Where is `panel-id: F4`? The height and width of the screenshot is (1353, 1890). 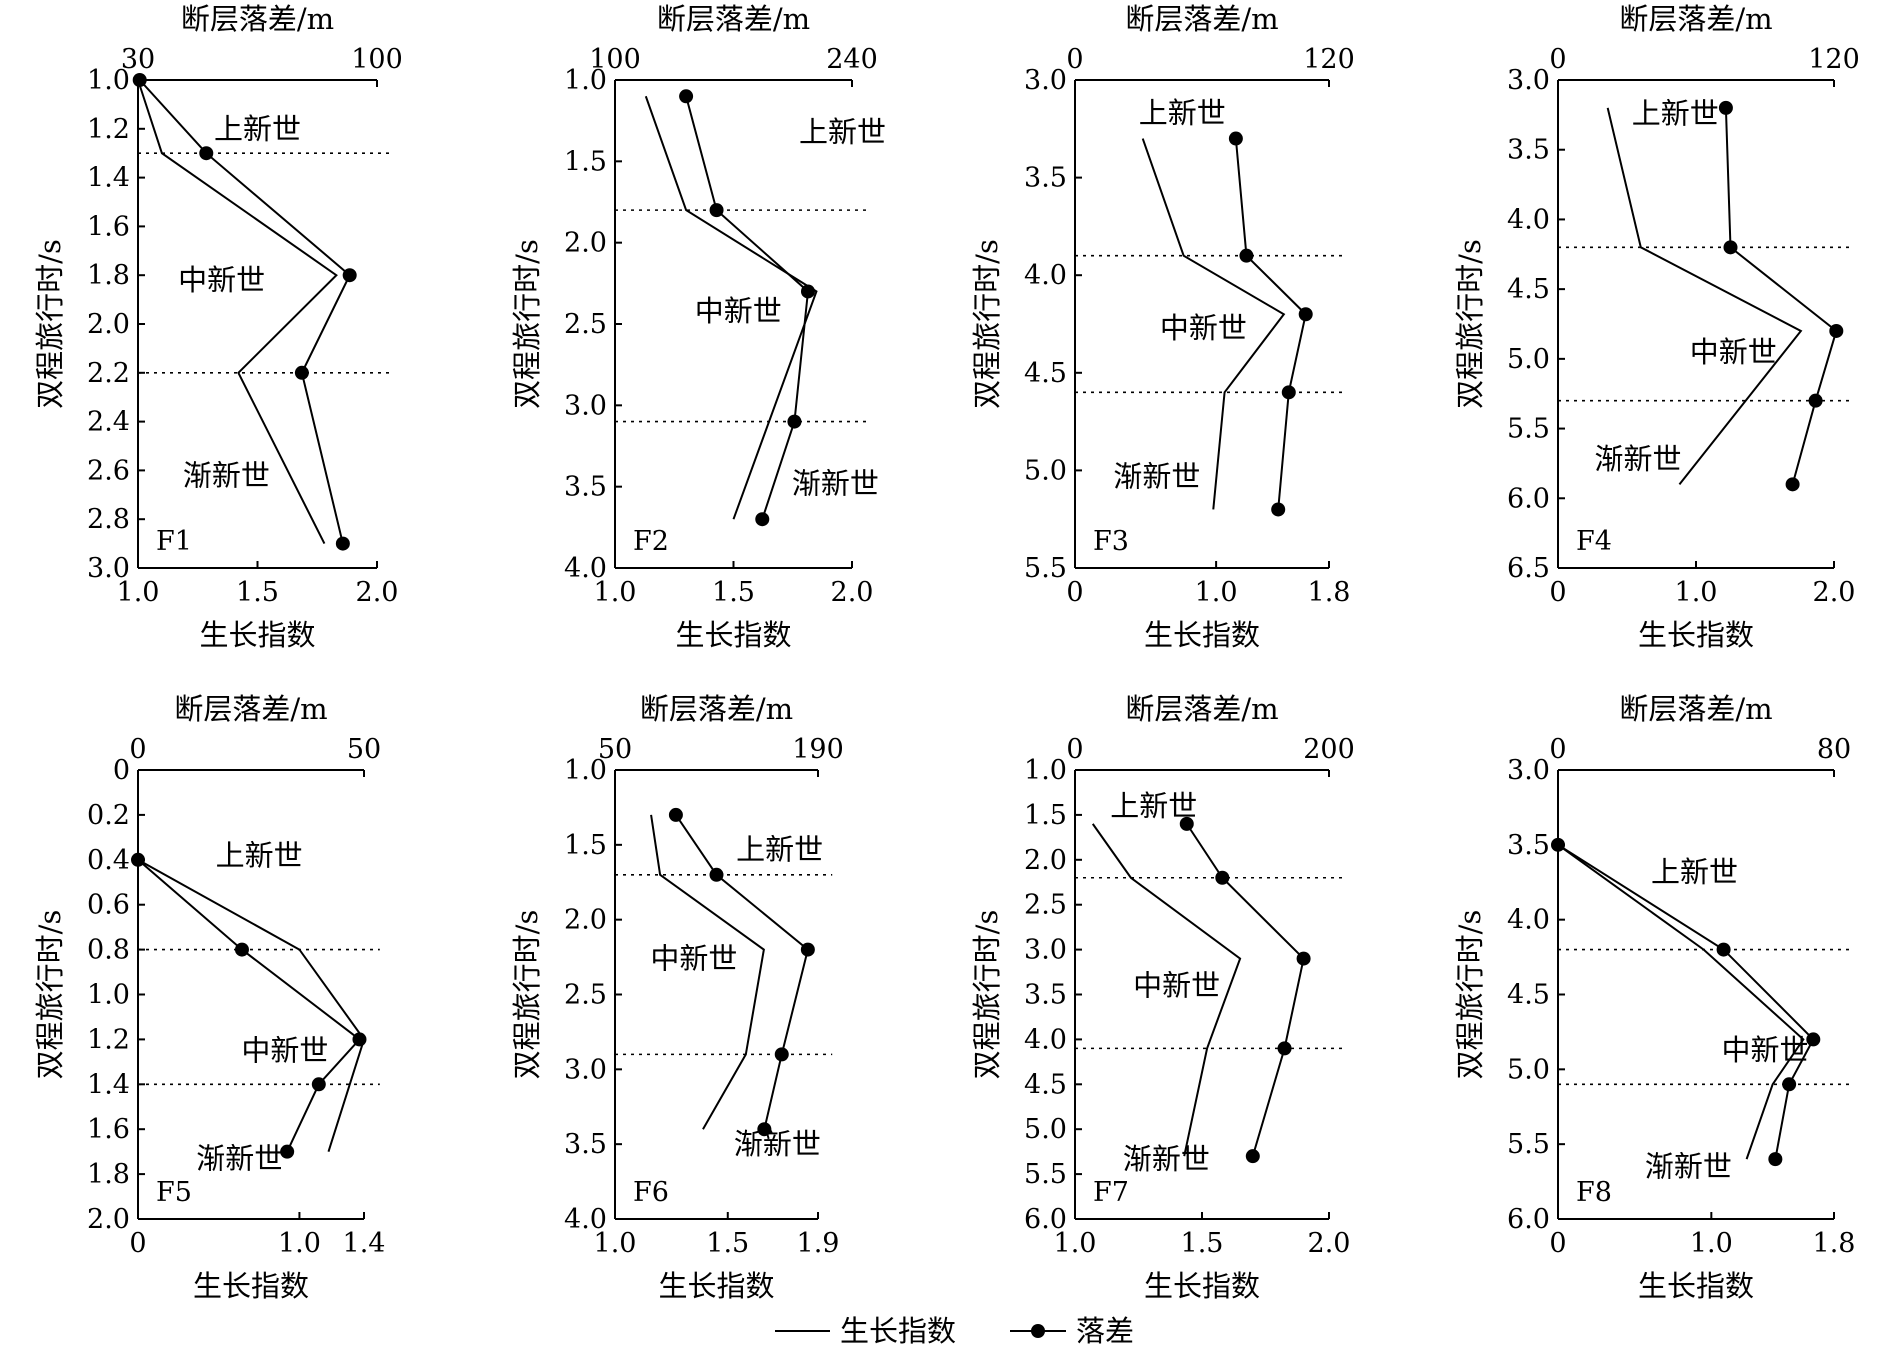
panel-id: F4 is located at coordinates (1594, 541).